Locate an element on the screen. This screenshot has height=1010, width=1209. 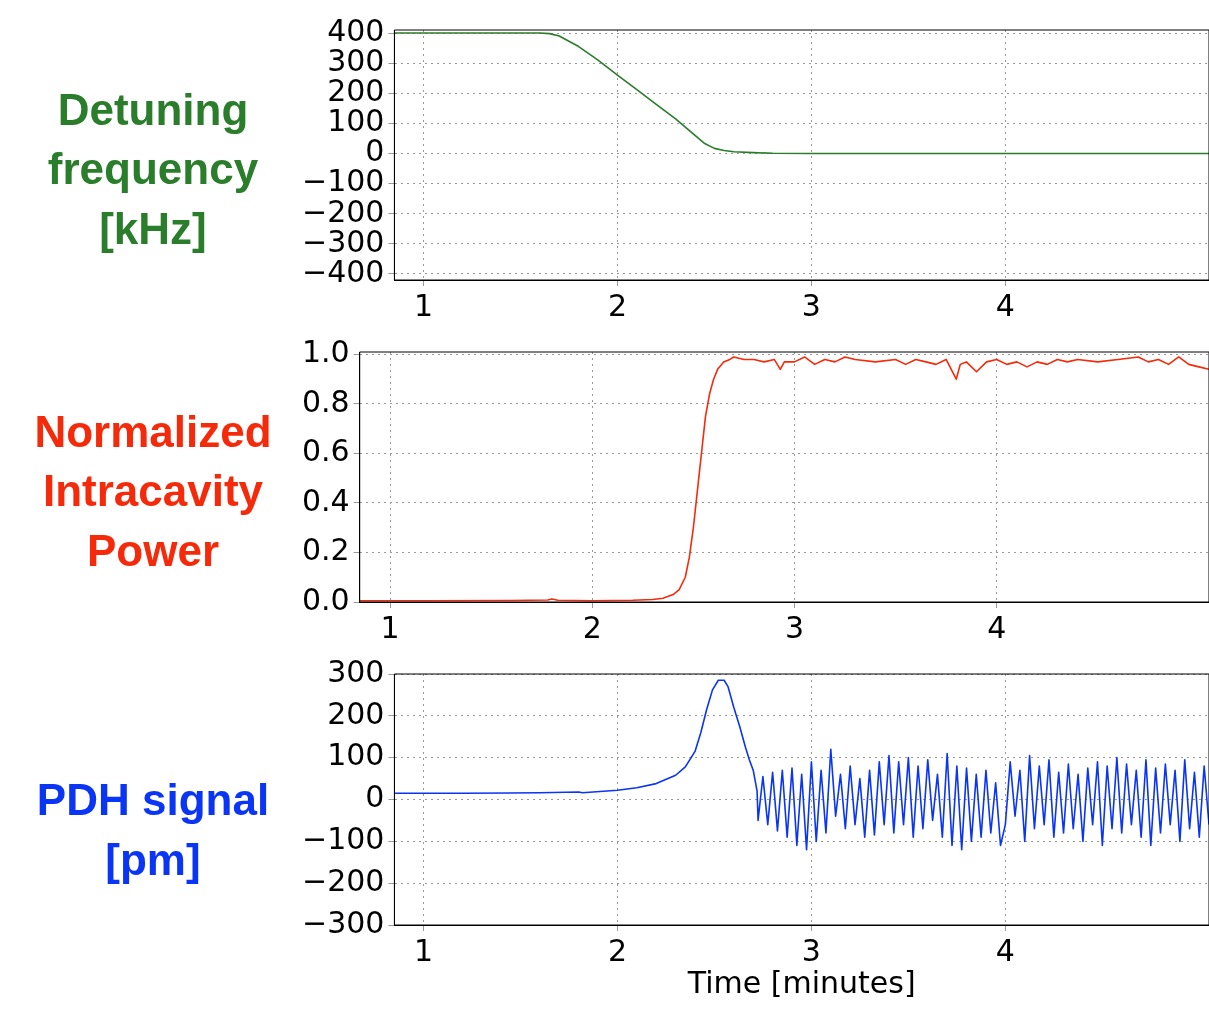
y-tick-label: 300 is located at coordinates (356, 671).